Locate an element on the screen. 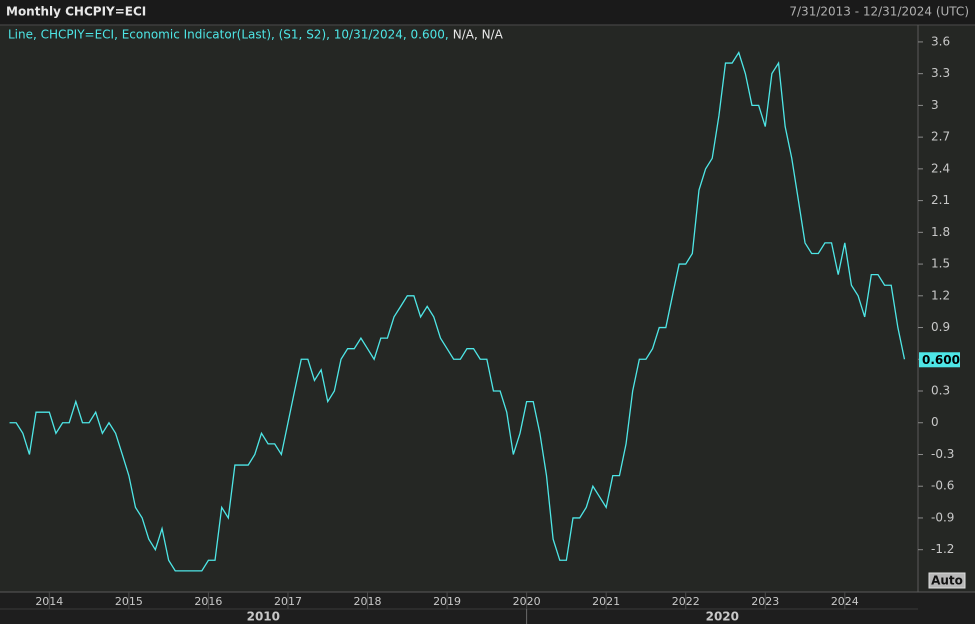 The height and width of the screenshot is (624, 975). decade-label: 2020 is located at coordinates (722, 617).